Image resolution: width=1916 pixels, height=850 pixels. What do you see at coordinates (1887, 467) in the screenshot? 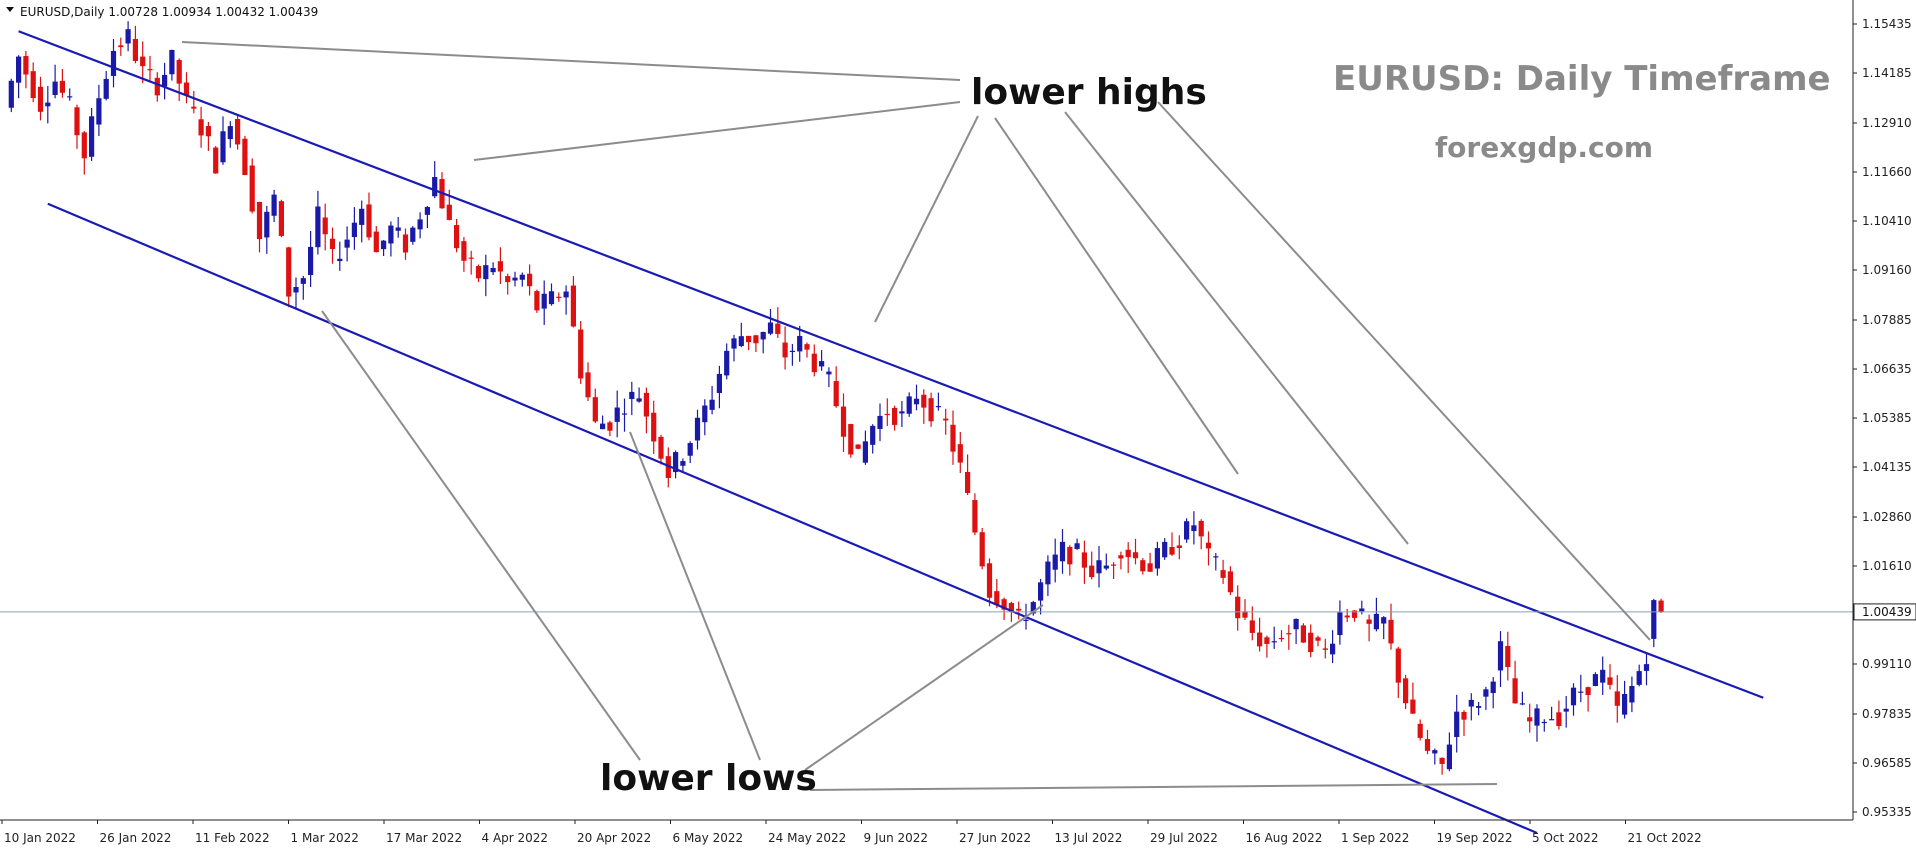
I see `y-tick-label: 1.04135` at bounding box center [1887, 467].